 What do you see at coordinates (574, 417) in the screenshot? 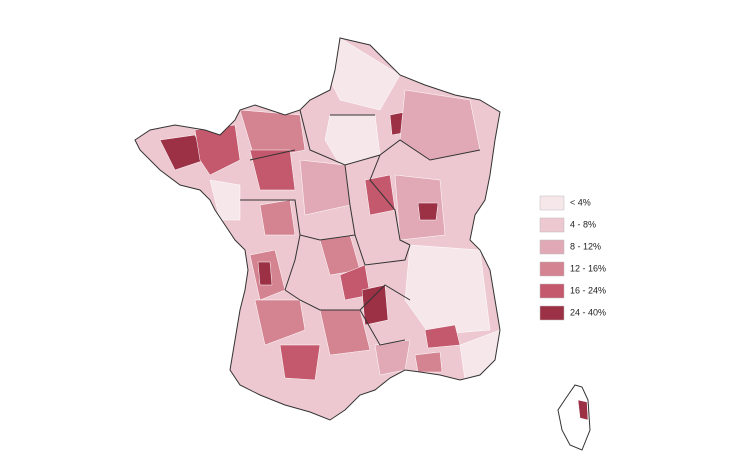
I see `corsica` at bounding box center [574, 417].